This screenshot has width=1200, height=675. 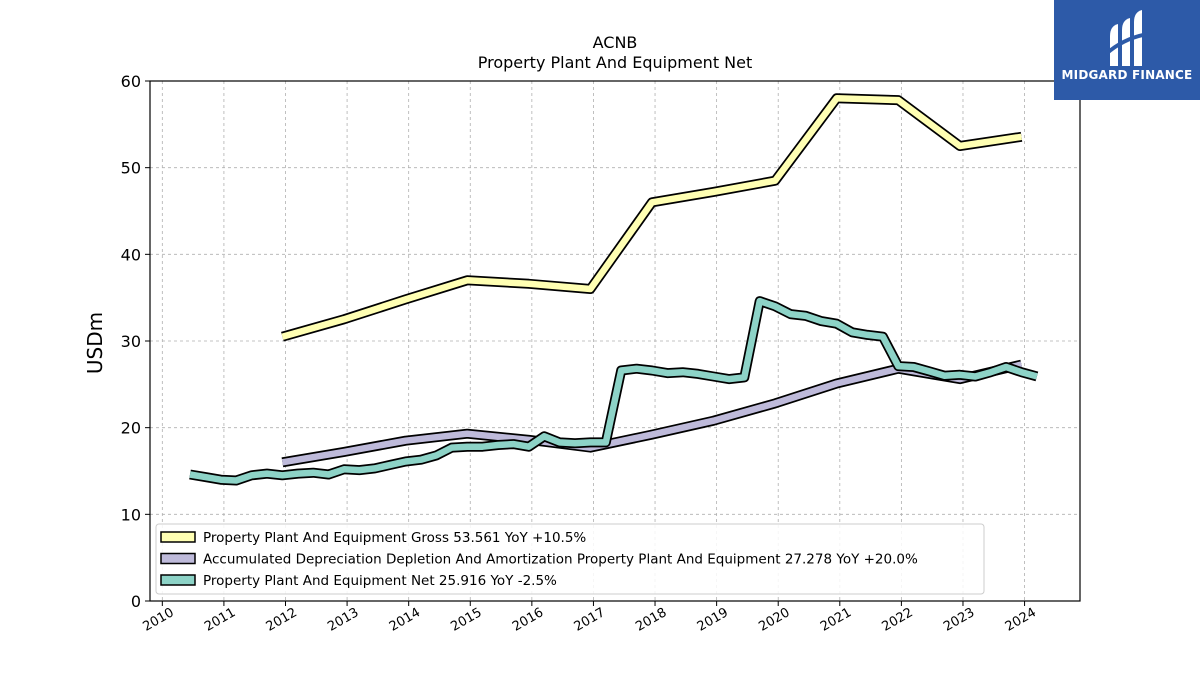 What do you see at coordinates (615, 42) in the screenshot?
I see `chart-title: ACNB` at bounding box center [615, 42].